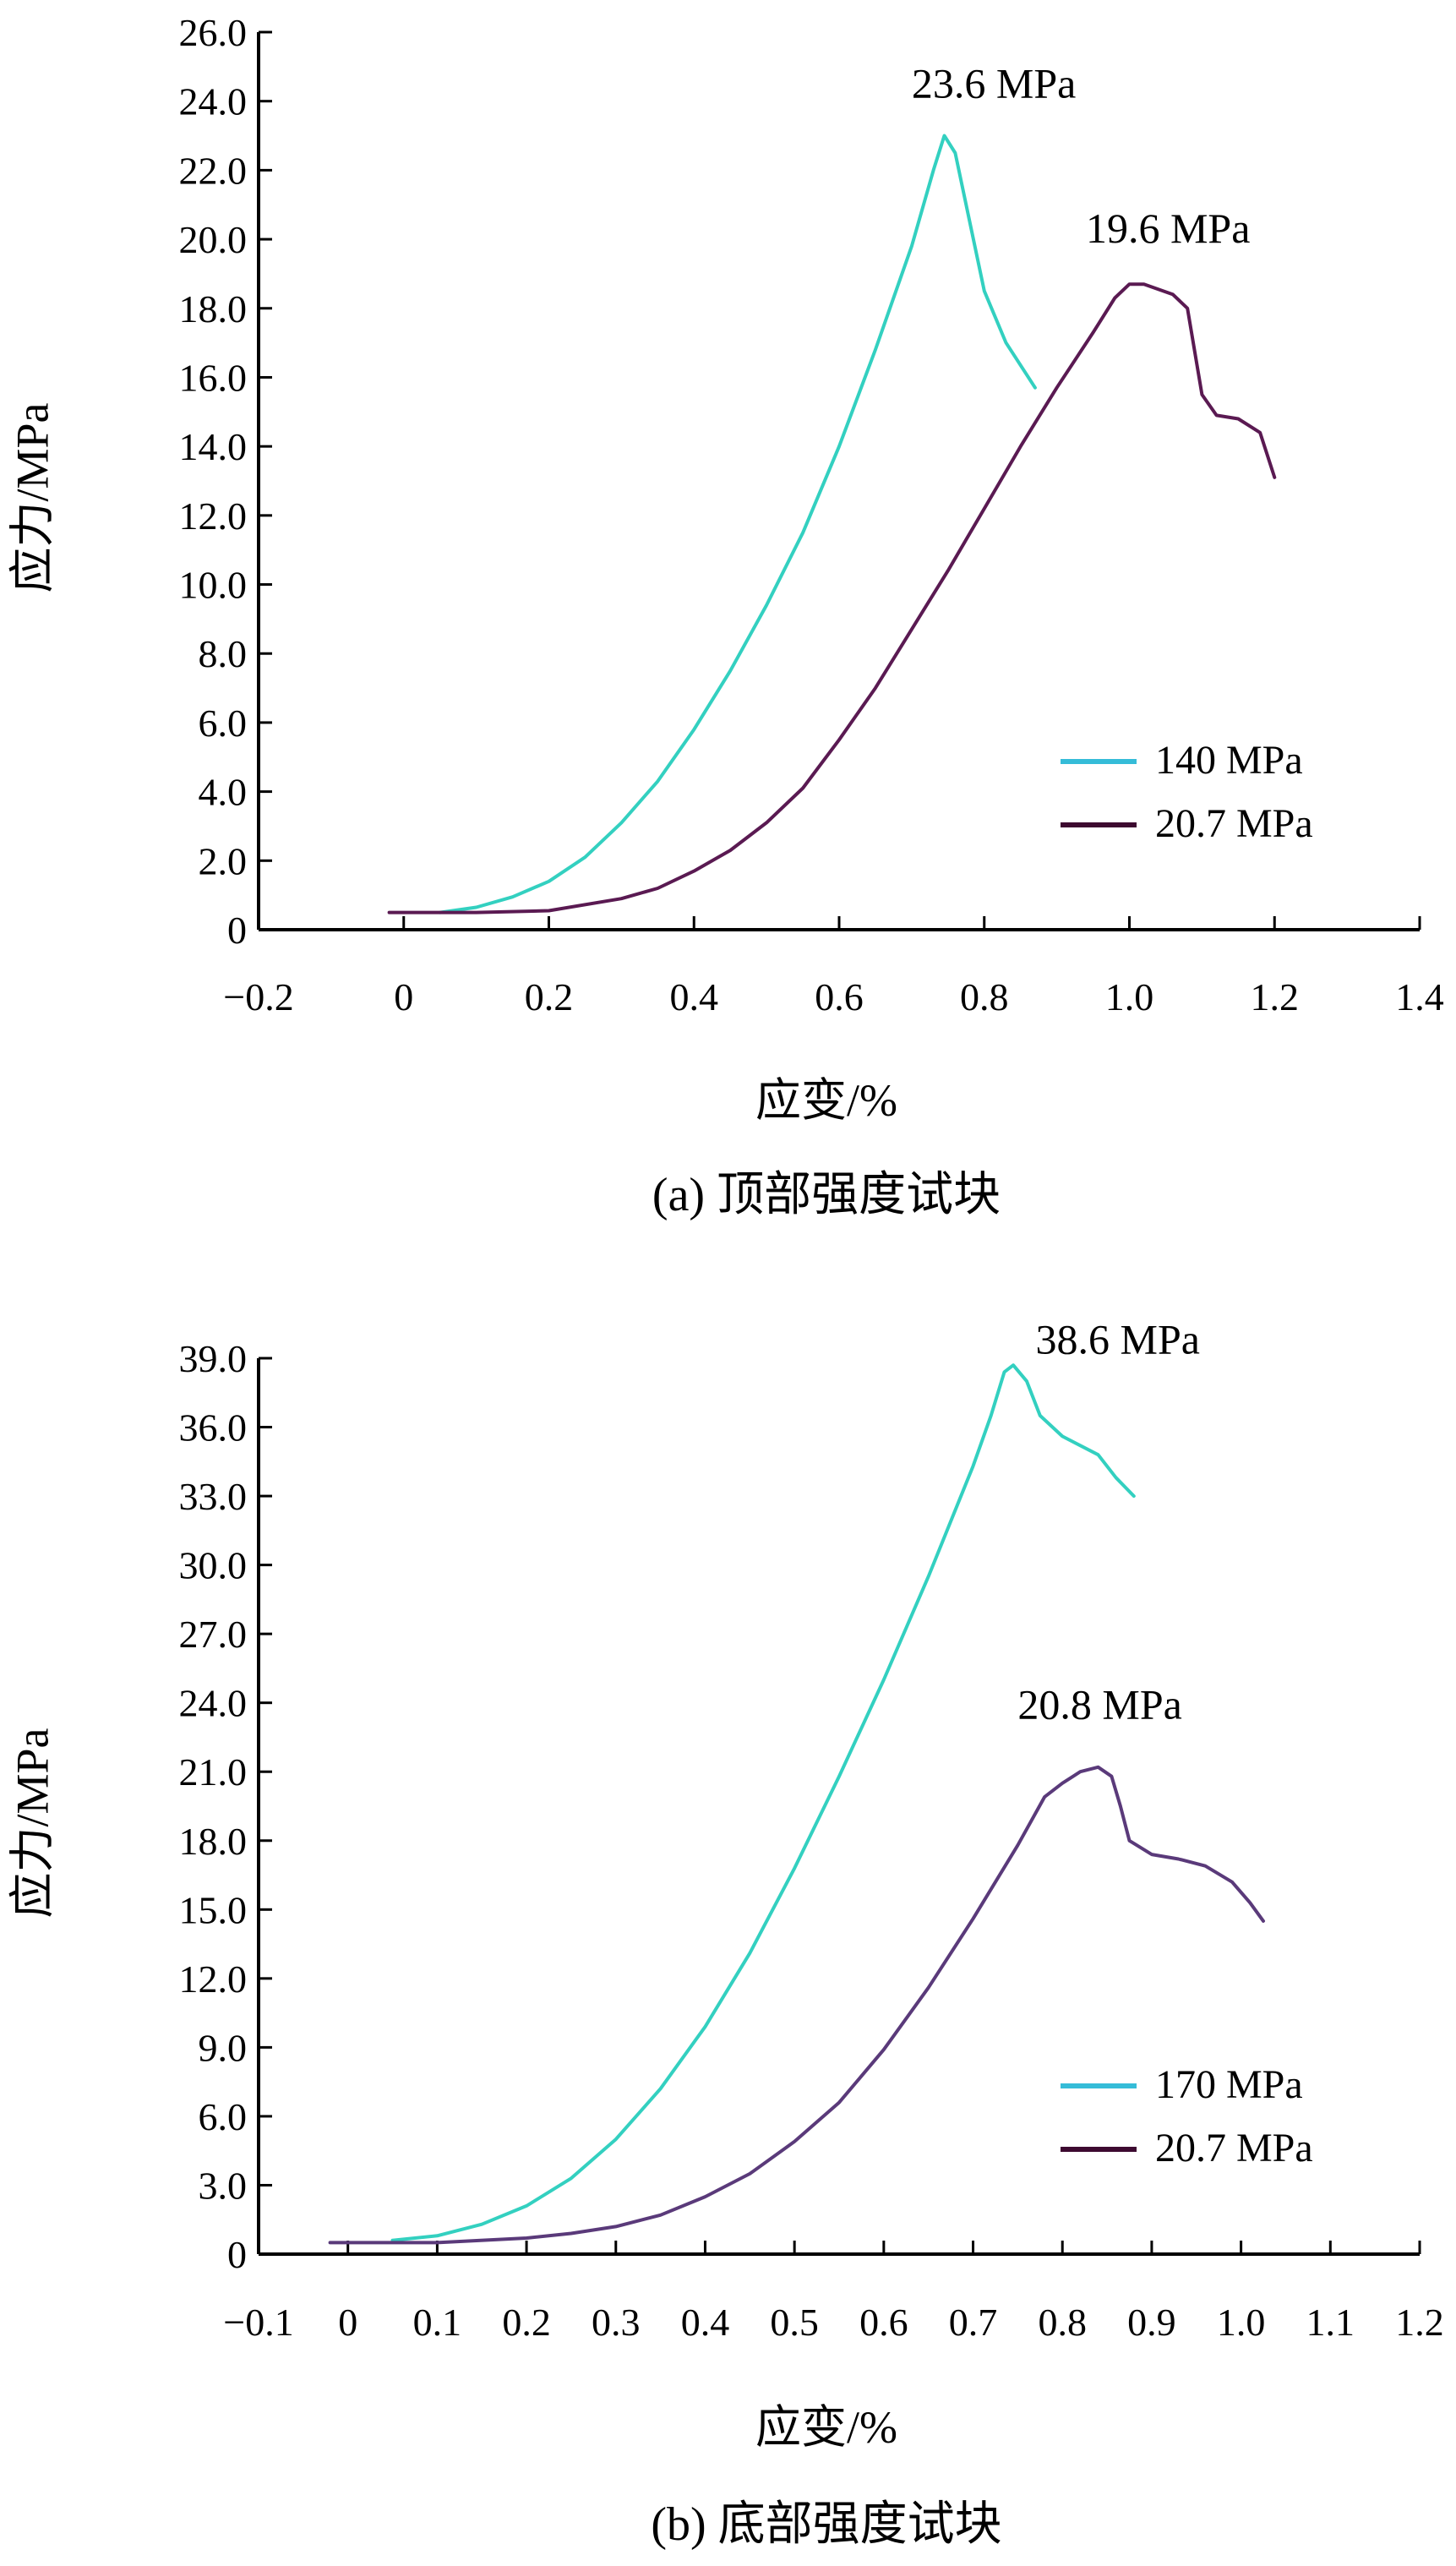  I want to click on y-tick-label: 20.0, so click(214, 239).